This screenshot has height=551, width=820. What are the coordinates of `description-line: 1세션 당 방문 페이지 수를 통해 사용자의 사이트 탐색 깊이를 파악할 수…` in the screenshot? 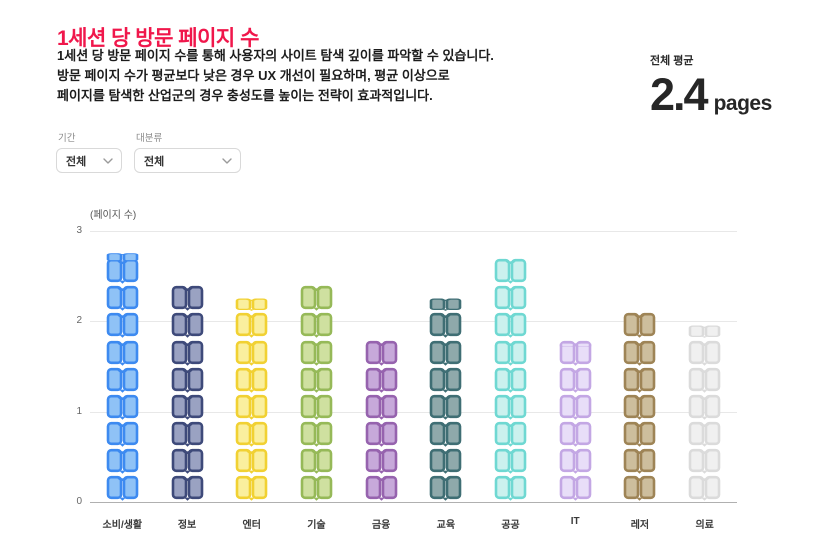 It's located at (275, 55).